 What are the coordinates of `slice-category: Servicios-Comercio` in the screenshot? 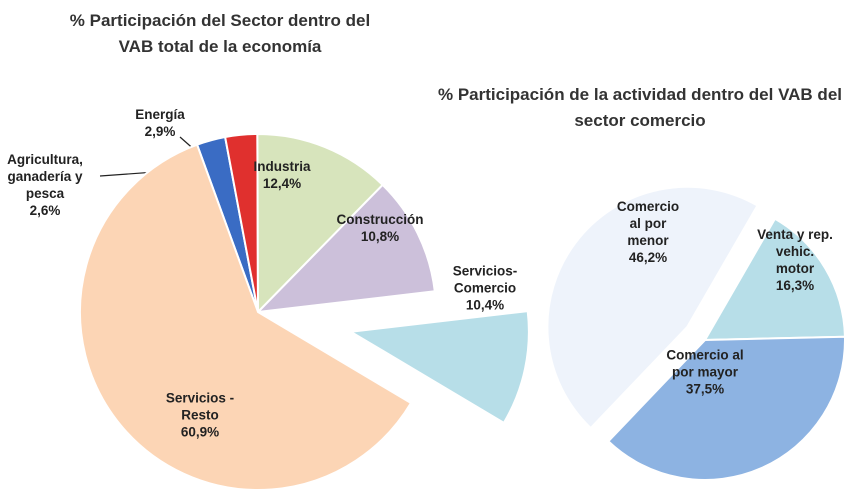 It's located at (485, 279).